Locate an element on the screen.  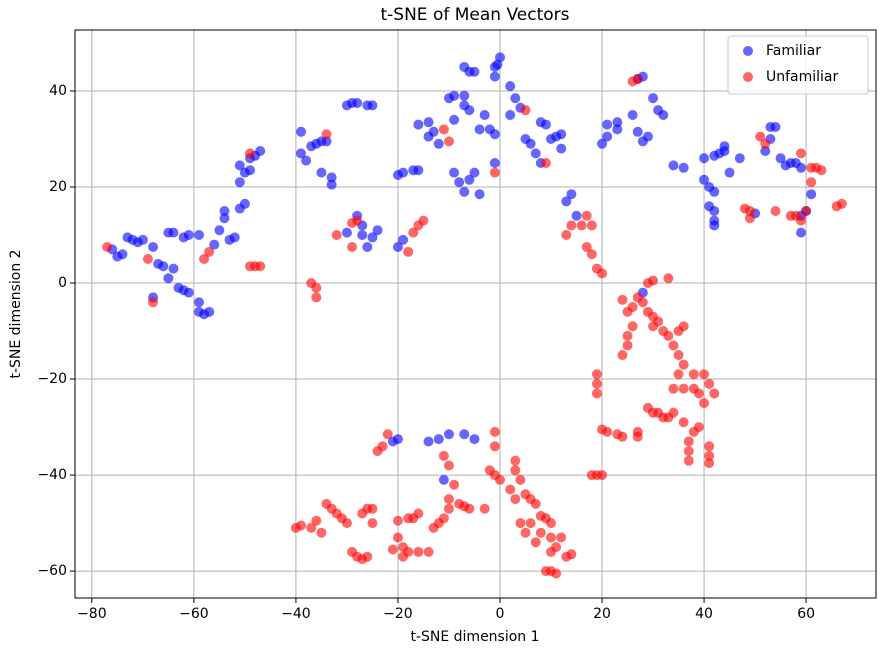
legend-label: Unfamiliar is located at coordinates (802, 77).